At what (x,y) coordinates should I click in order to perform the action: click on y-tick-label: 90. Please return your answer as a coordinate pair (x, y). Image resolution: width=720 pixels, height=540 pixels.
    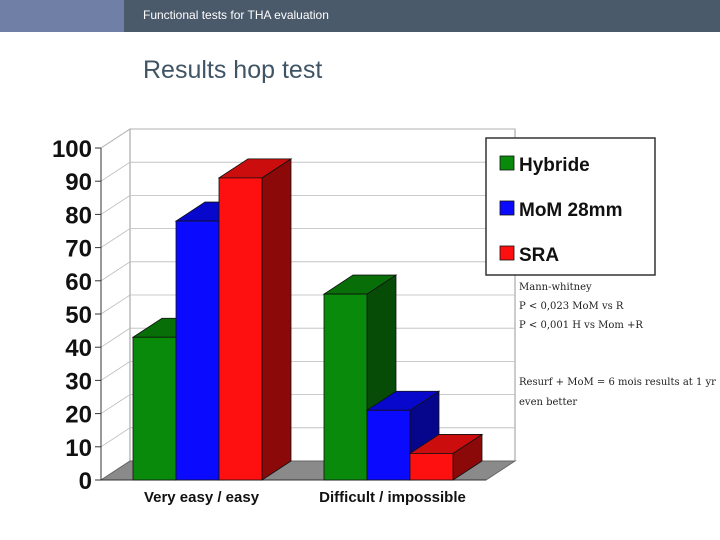
    Looking at the image, I should click on (78, 182).